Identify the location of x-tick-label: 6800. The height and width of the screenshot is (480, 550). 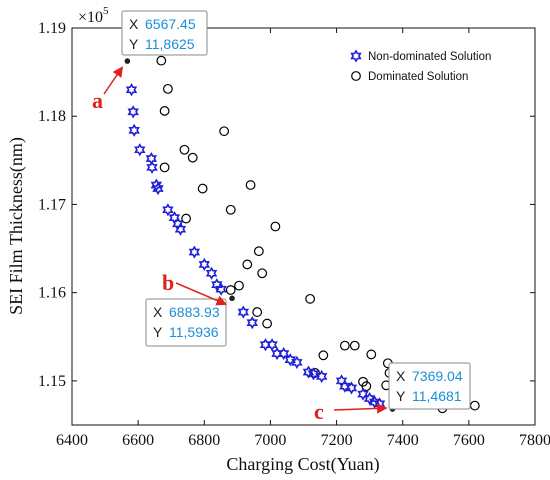
(204, 440).